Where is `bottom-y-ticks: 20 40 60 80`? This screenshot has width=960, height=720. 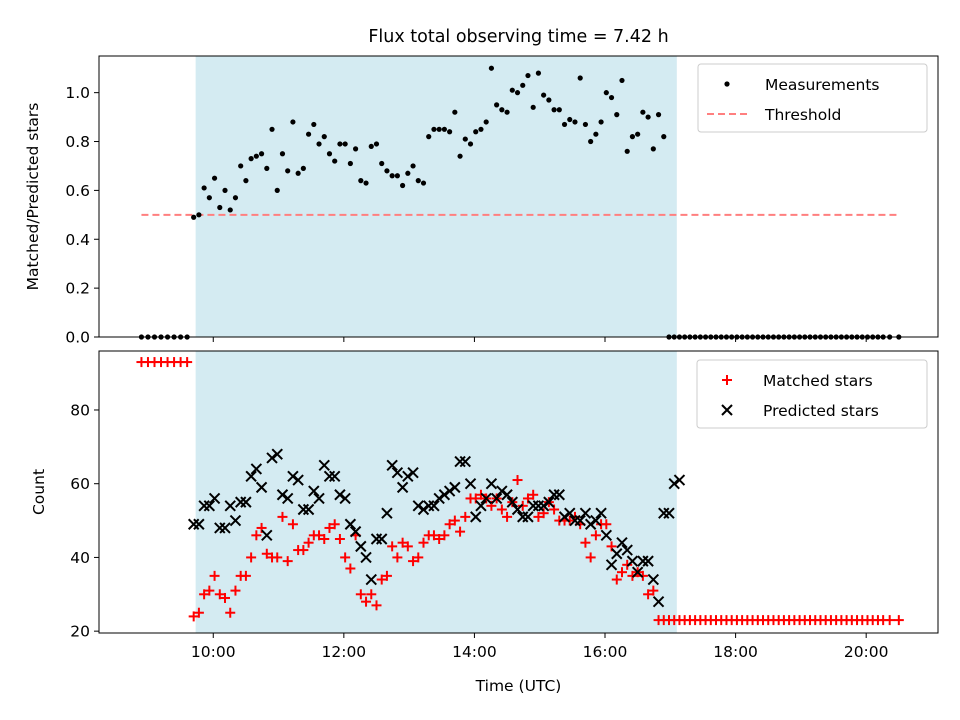 bottom-y-ticks: 20 40 60 80 is located at coordinates (84, 521).